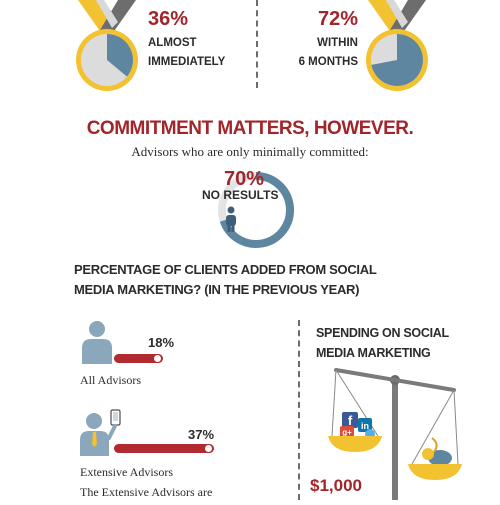 Image resolution: width=500 pixels, height=505 pixels. What do you see at coordinates (164, 448) in the screenshot?
I see `extensive-advisors-bar` at bounding box center [164, 448].